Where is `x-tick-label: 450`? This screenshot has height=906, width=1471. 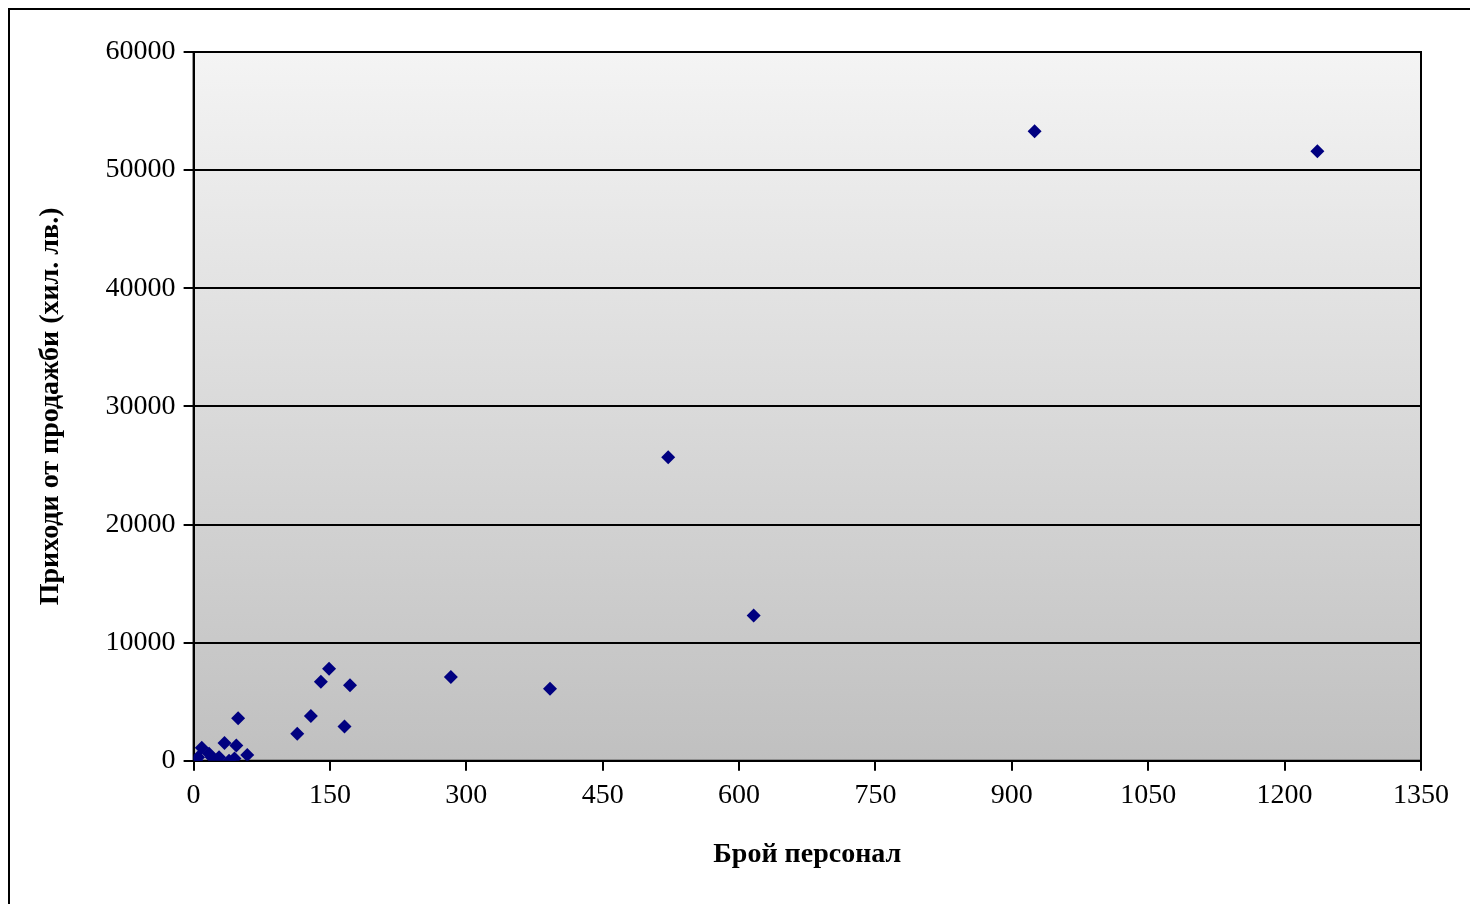 x-tick-label: 450 is located at coordinates (602, 793).